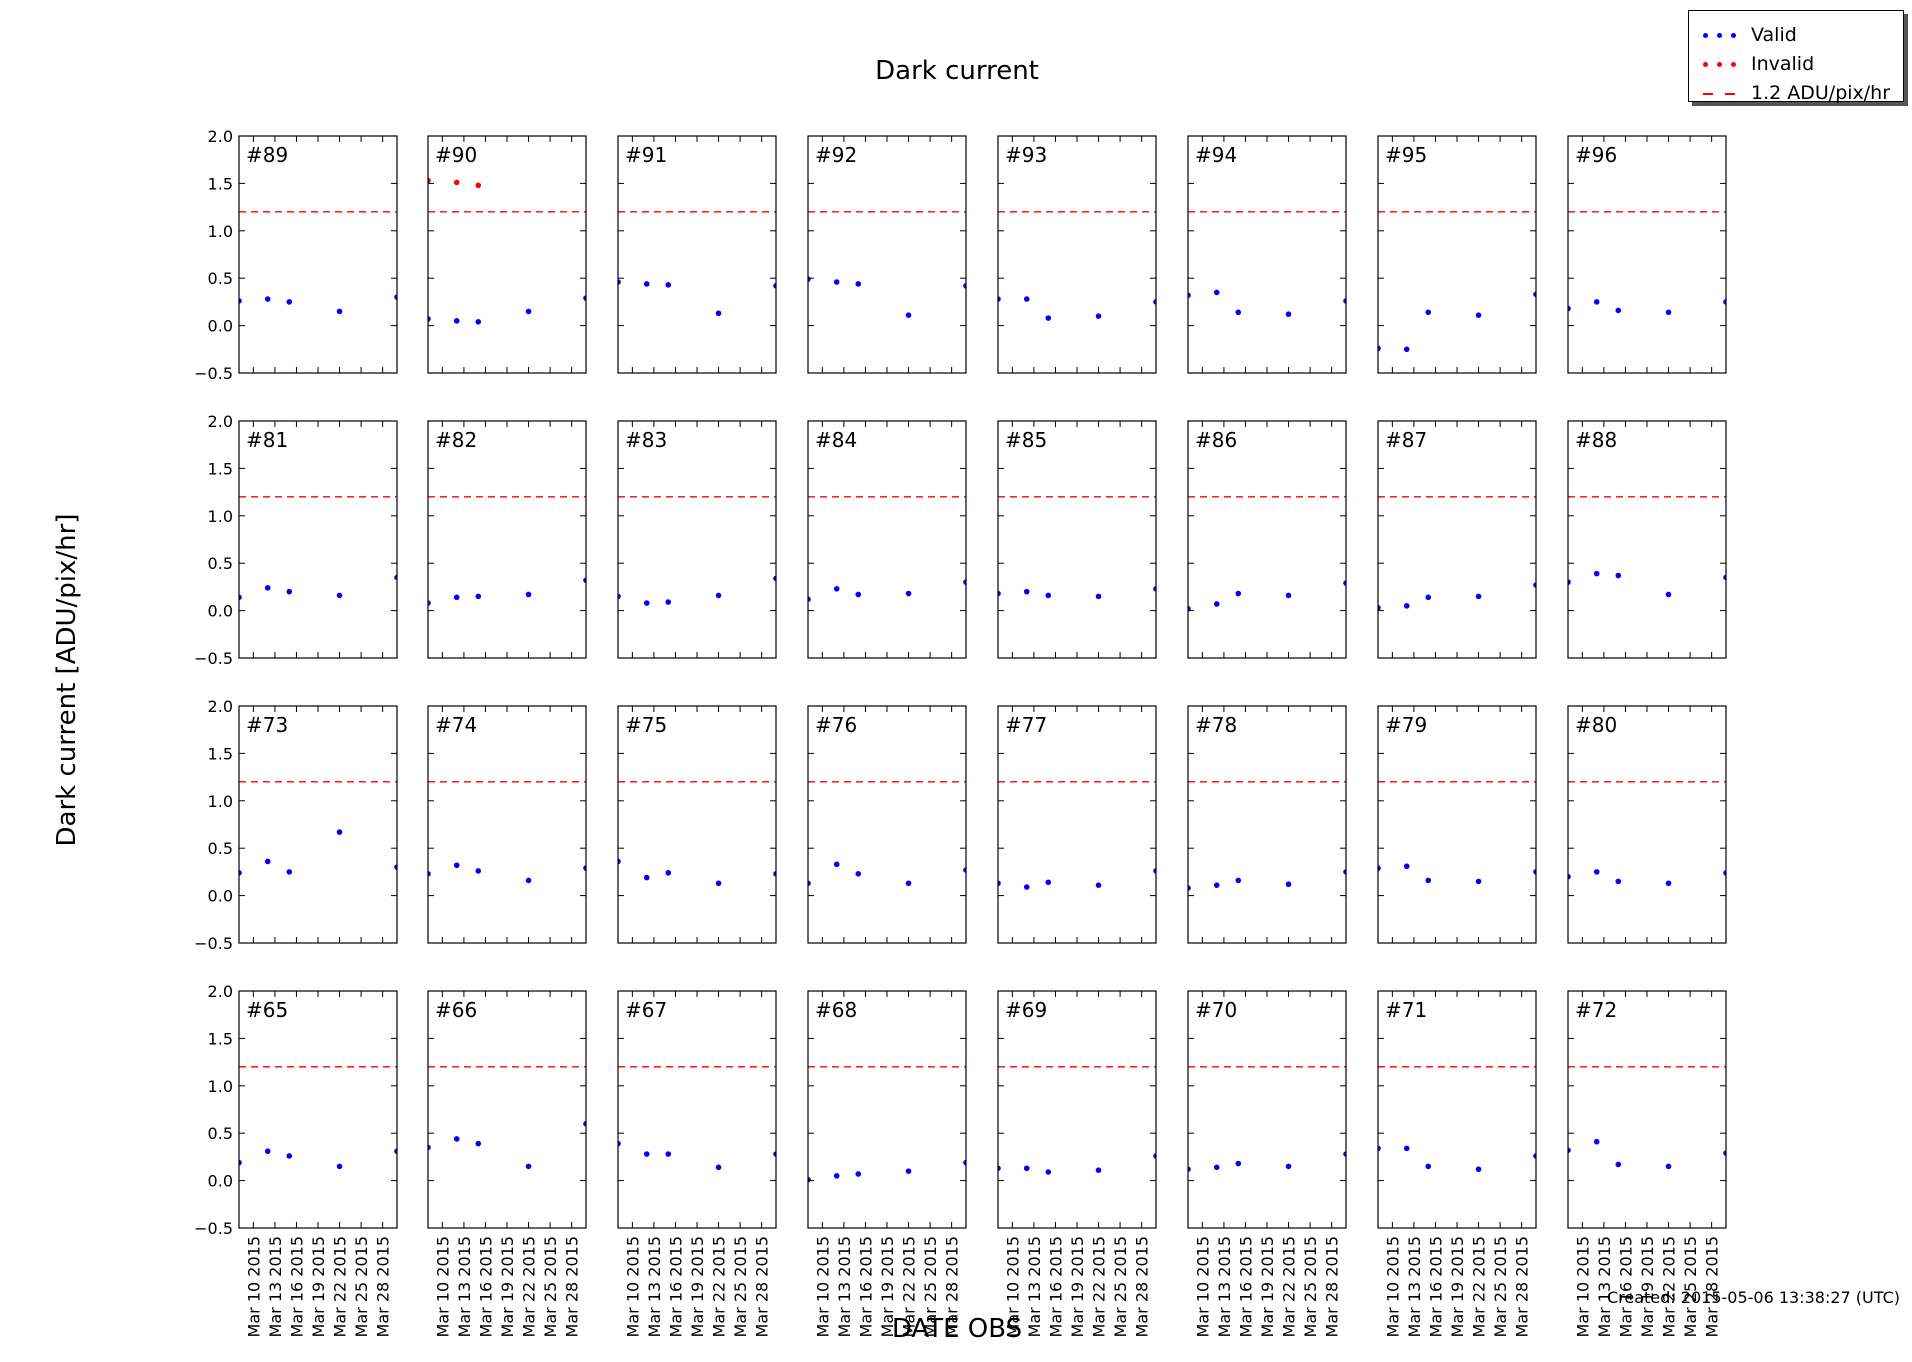  What do you see at coordinates (220, 896) in the screenshot?
I see `y-tick-label: 0.0` at bounding box center [220, 896].